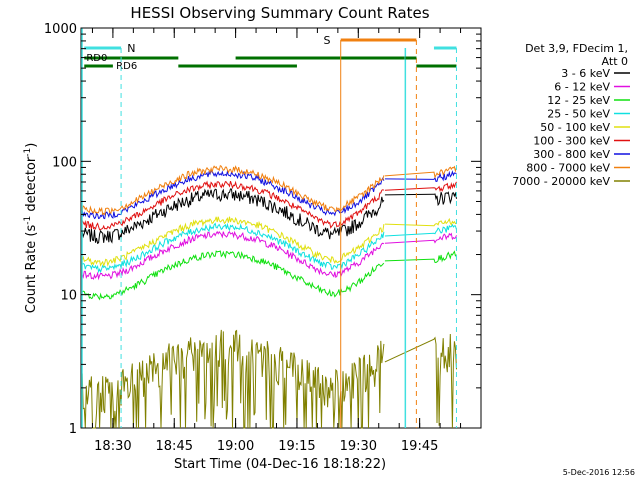 The width and height of the screenshot is (640, 480). I want to click on y-axis-label: Count Rate (s-1 detector-1), so click(31, 228).